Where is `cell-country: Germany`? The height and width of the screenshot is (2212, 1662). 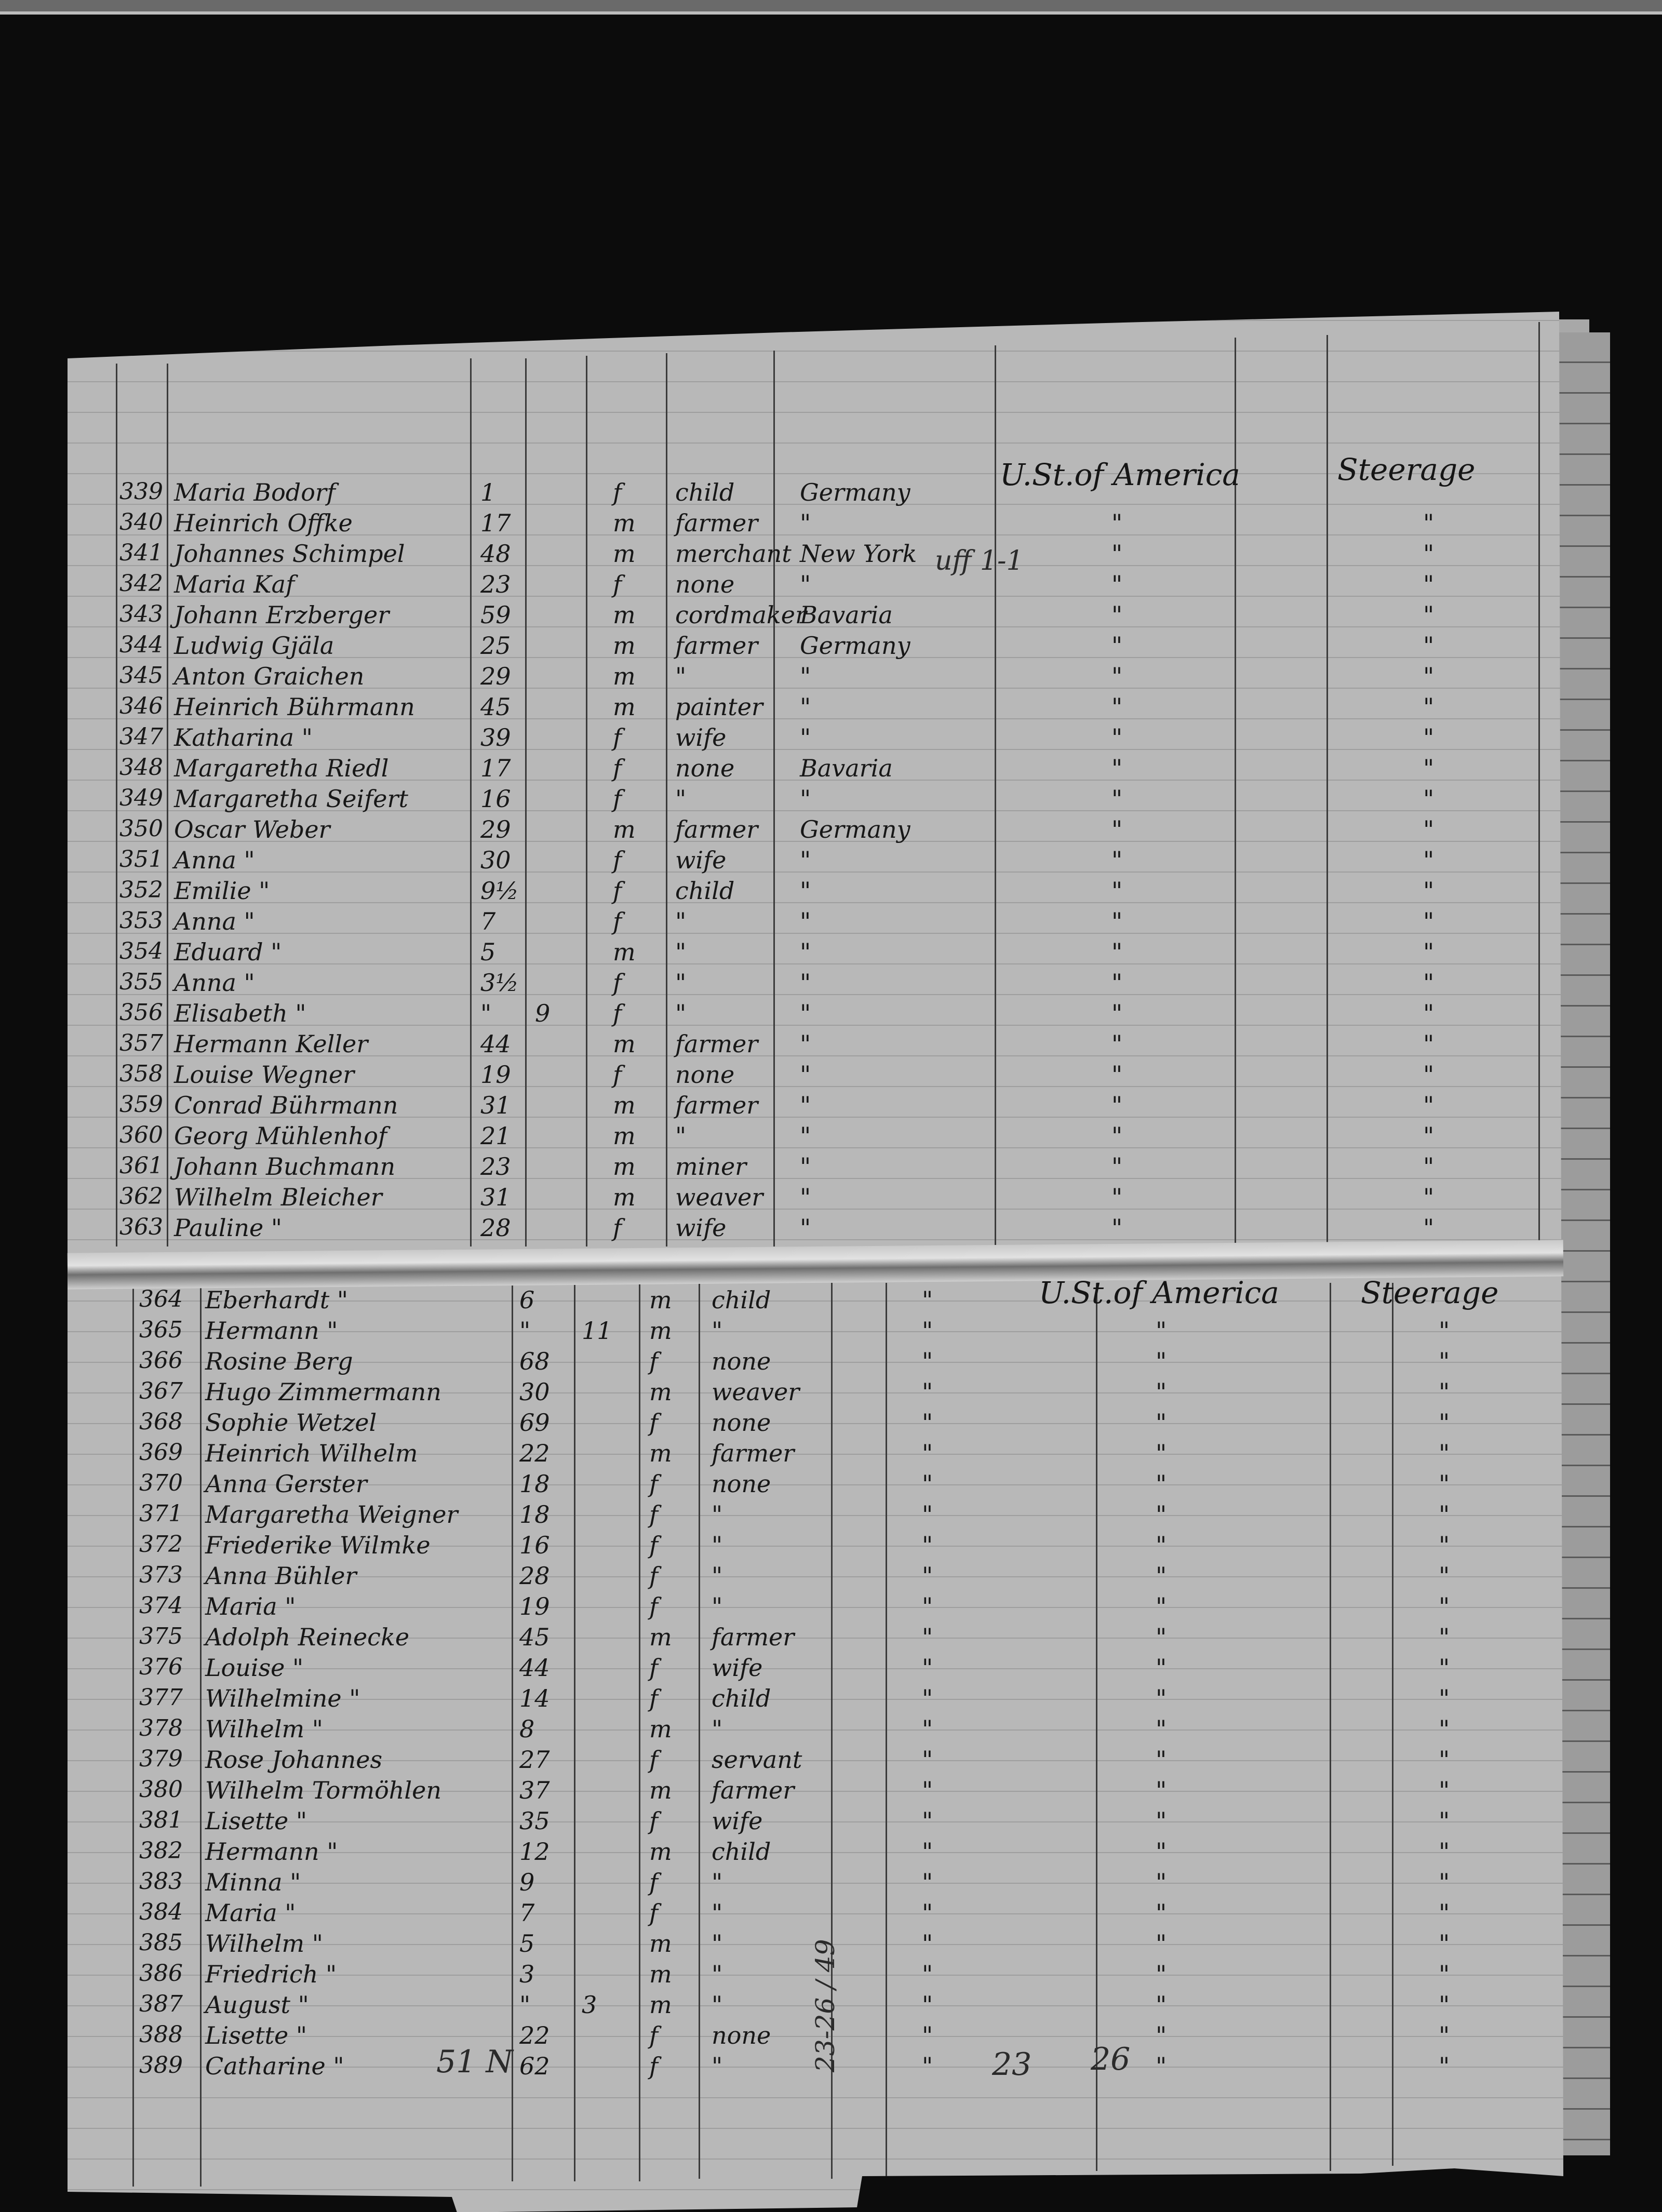
cell-country: Germany is located at coordinates (855, 492).